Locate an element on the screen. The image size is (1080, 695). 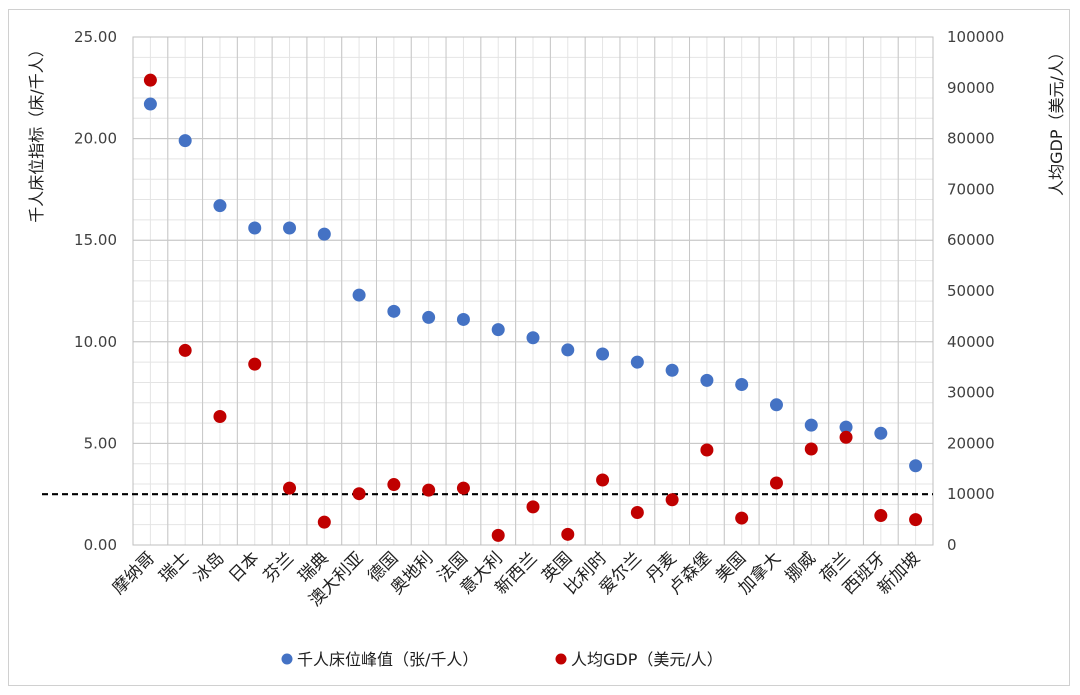
legend-marker-gdp is located at coordinates (561, 659).